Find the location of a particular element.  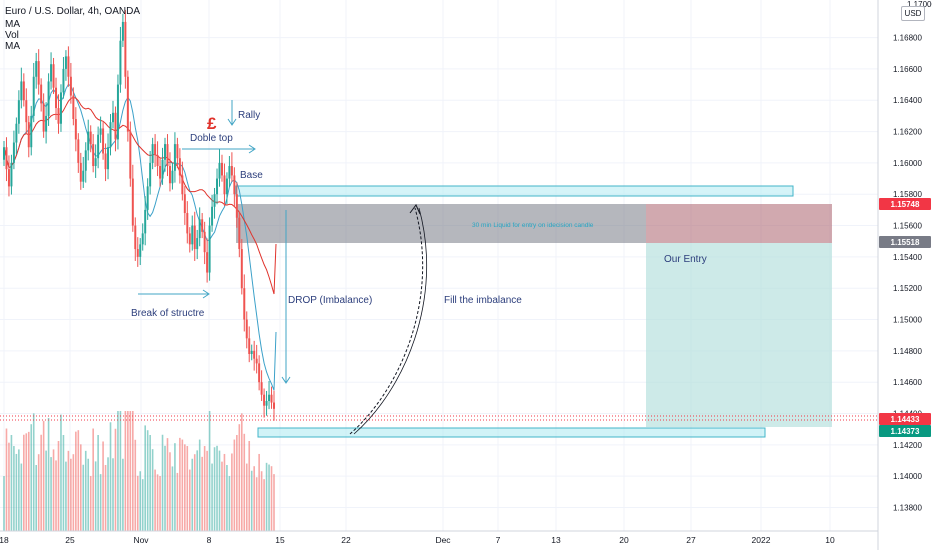

volume-bars is located at coordinates (139, 471).